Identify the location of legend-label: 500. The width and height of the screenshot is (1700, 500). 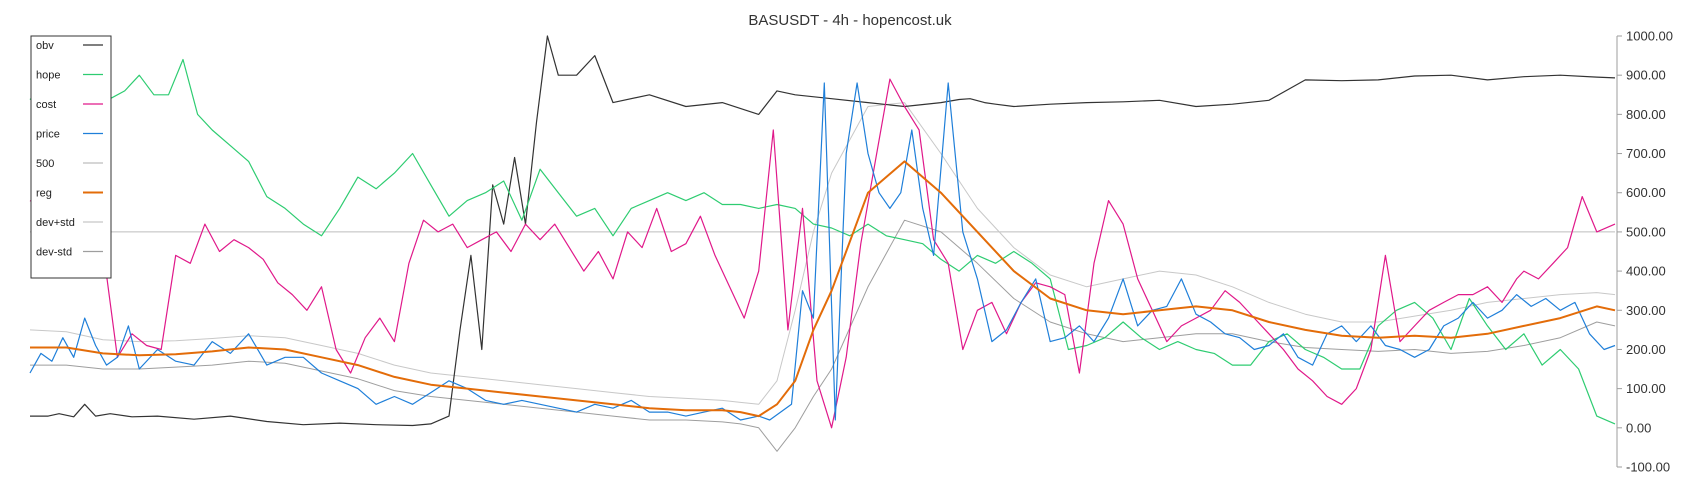
(45, 164).